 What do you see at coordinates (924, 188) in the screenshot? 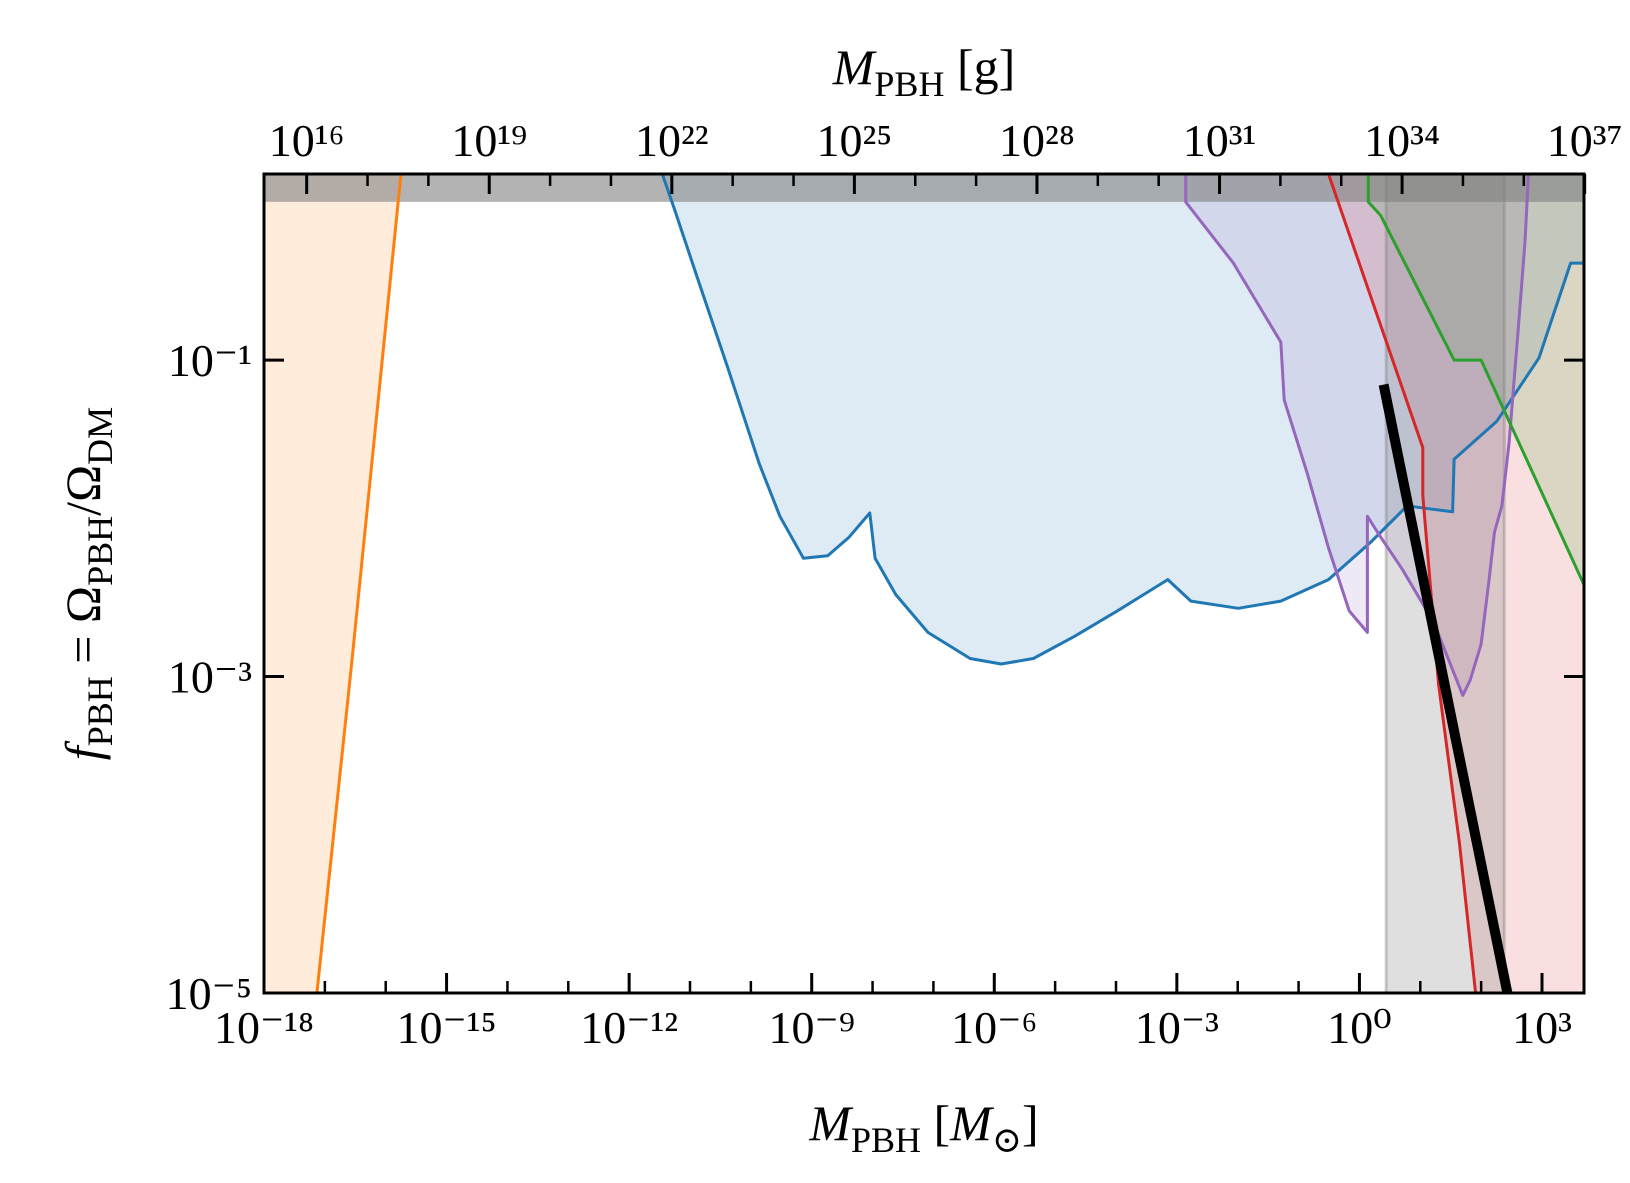
I see `shaded-band` at bounding box center [924, 188].